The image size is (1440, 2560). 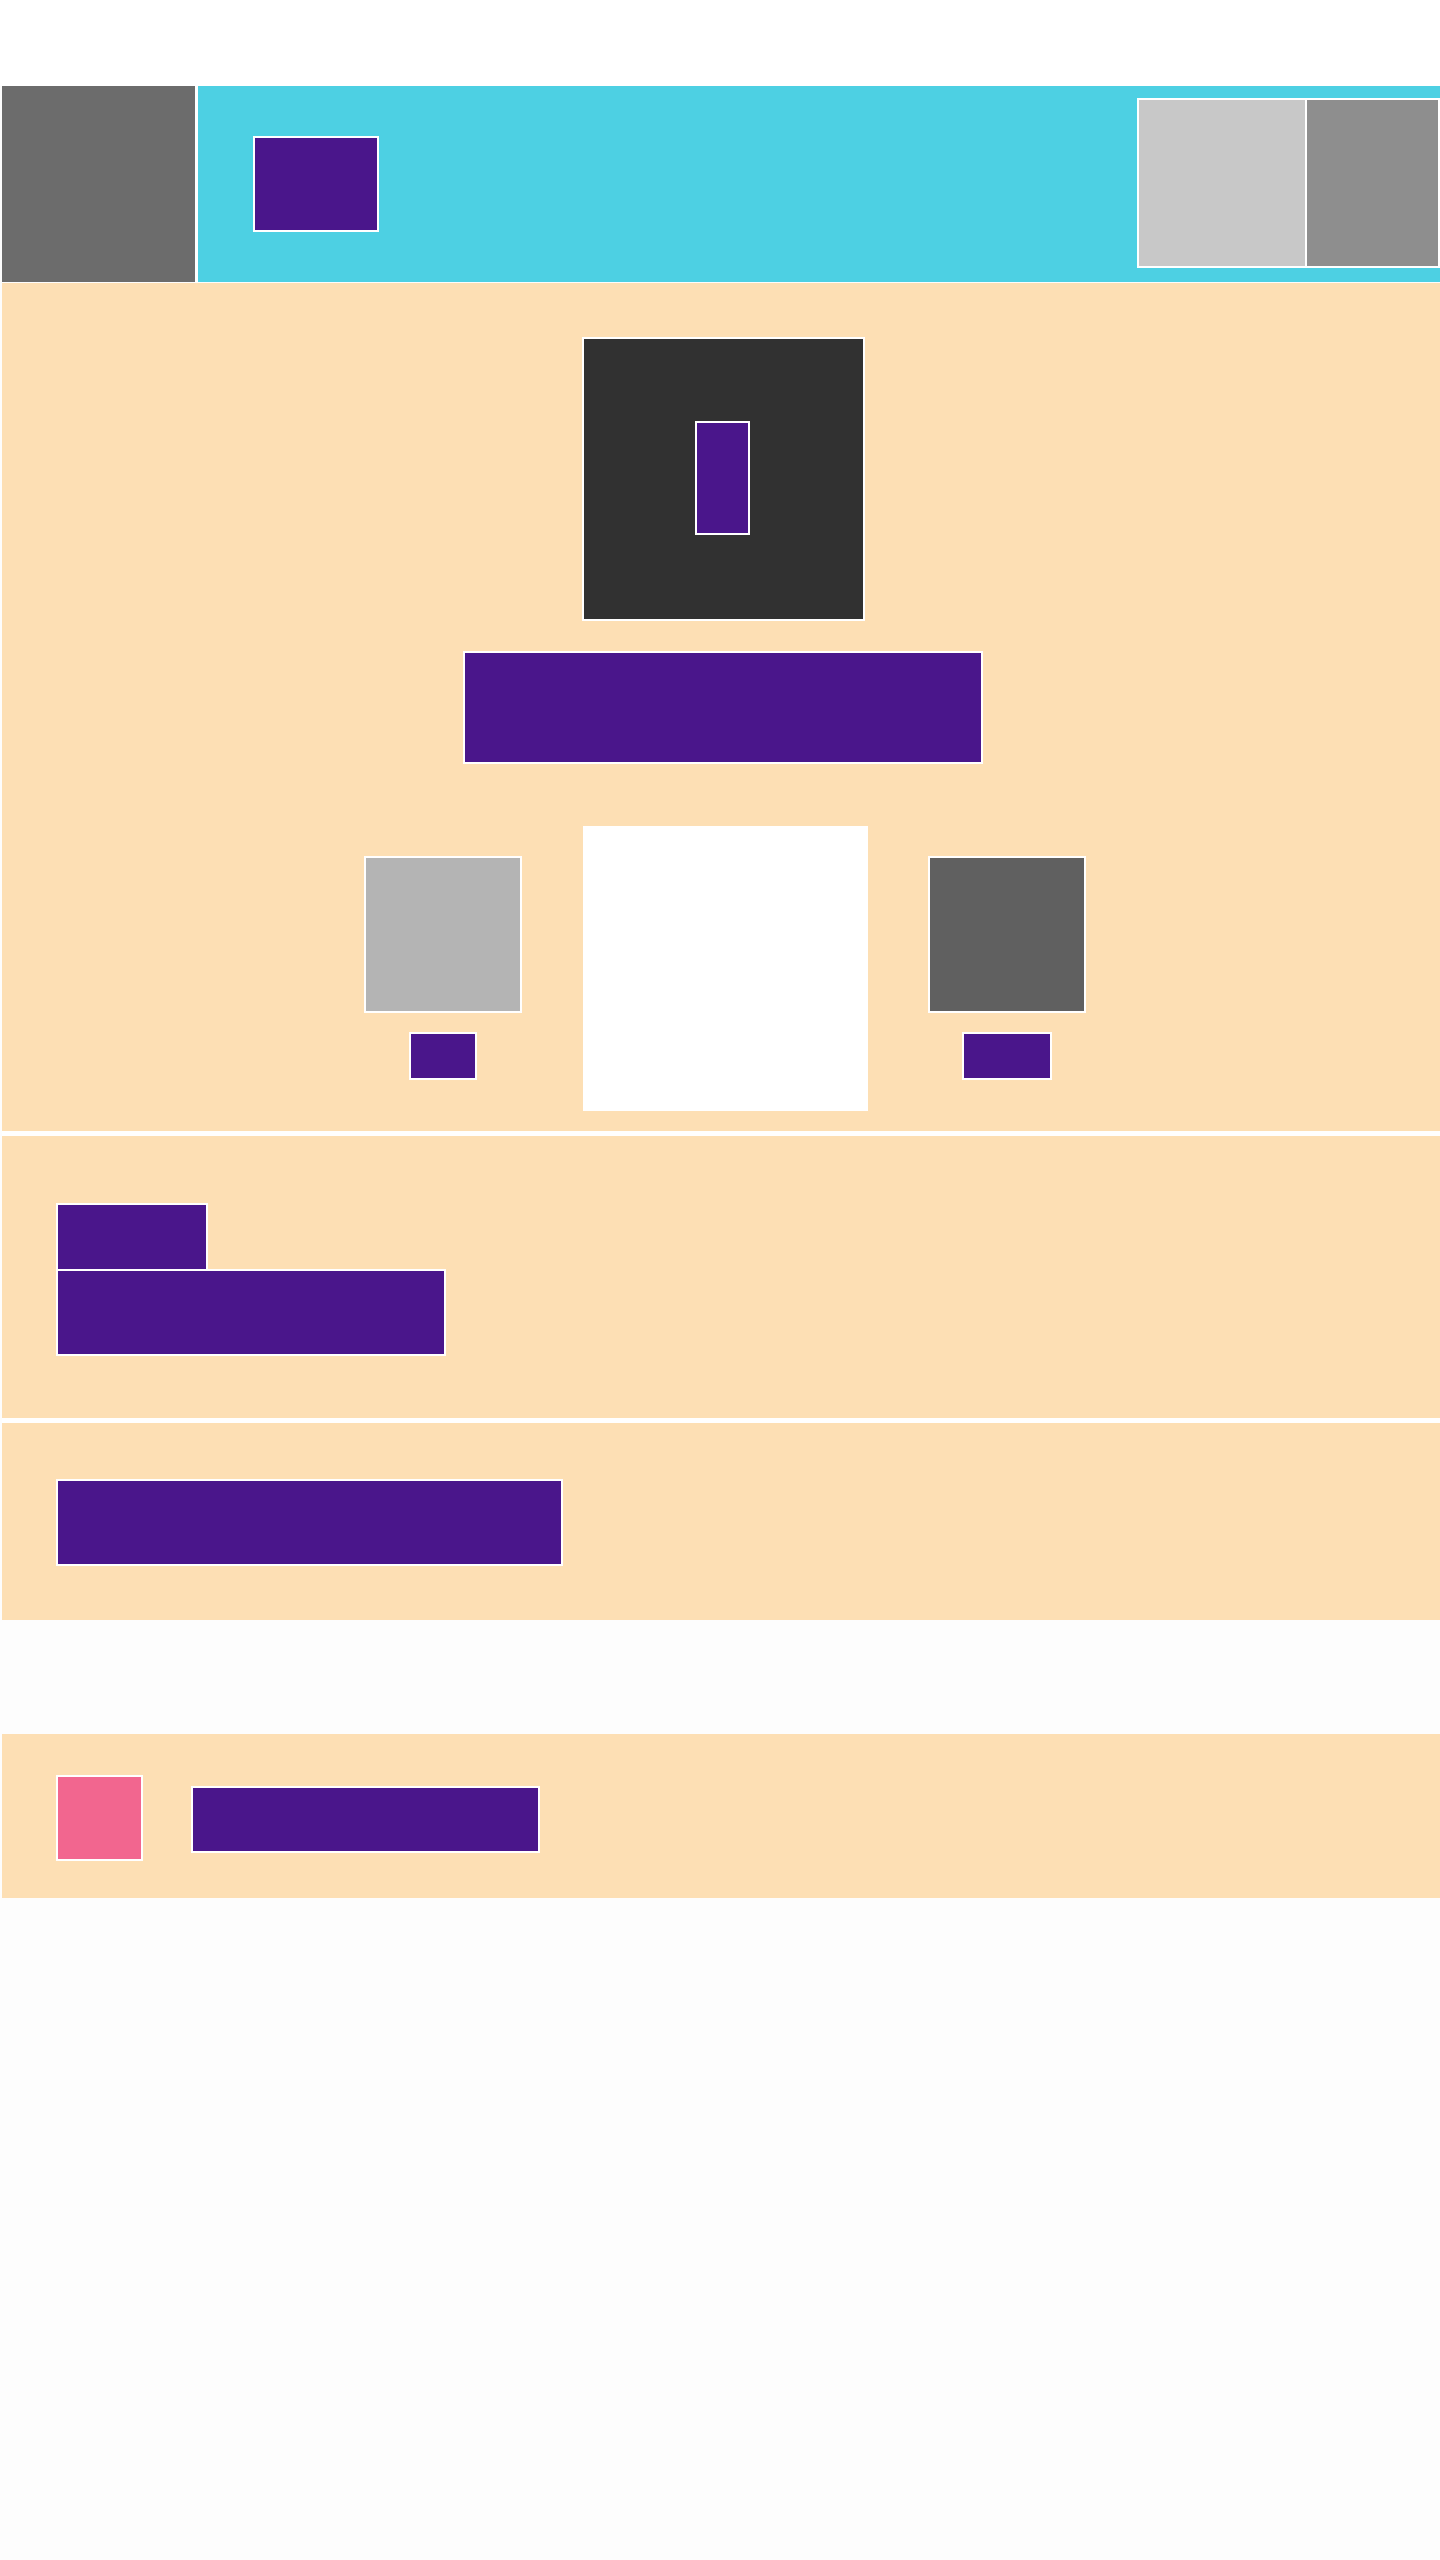 What do you see at coordinates (1007, 934) in the screenshot?
I see `option-right-tile` at bounding box center [1007, 934].